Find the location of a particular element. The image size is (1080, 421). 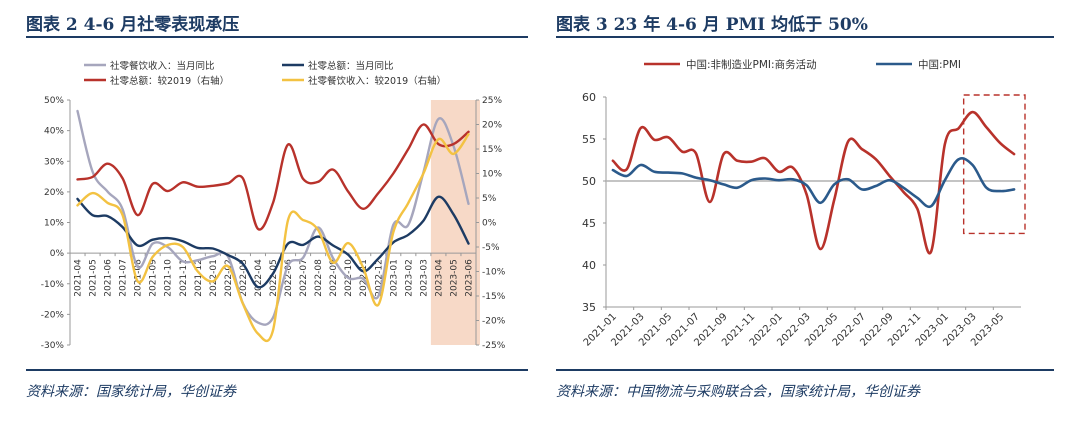

y-left-tick-label: 20% is located at coordinates (54, 193).